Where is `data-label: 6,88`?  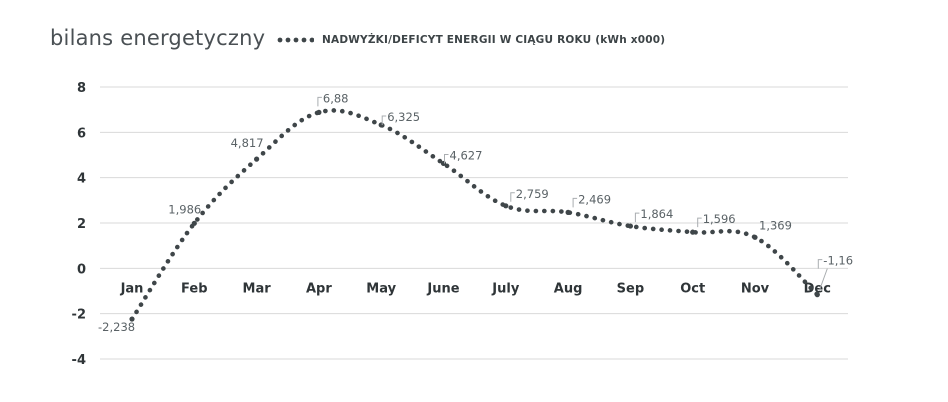
data-label: 6,88 is located at coordinates (336, 98).